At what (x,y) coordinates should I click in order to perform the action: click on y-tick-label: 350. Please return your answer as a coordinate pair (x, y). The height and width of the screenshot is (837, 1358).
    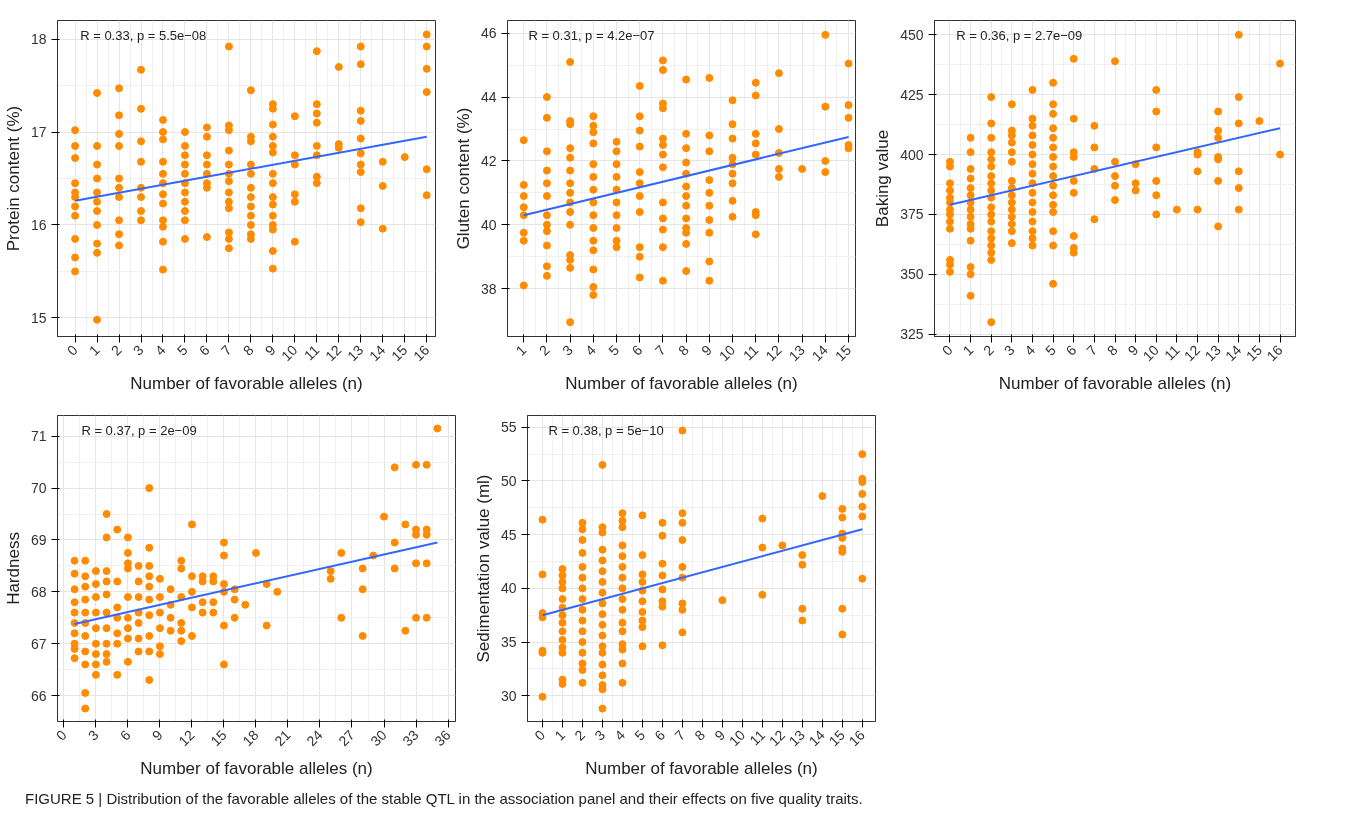
    Looking at the image, I should click on (912, 274).